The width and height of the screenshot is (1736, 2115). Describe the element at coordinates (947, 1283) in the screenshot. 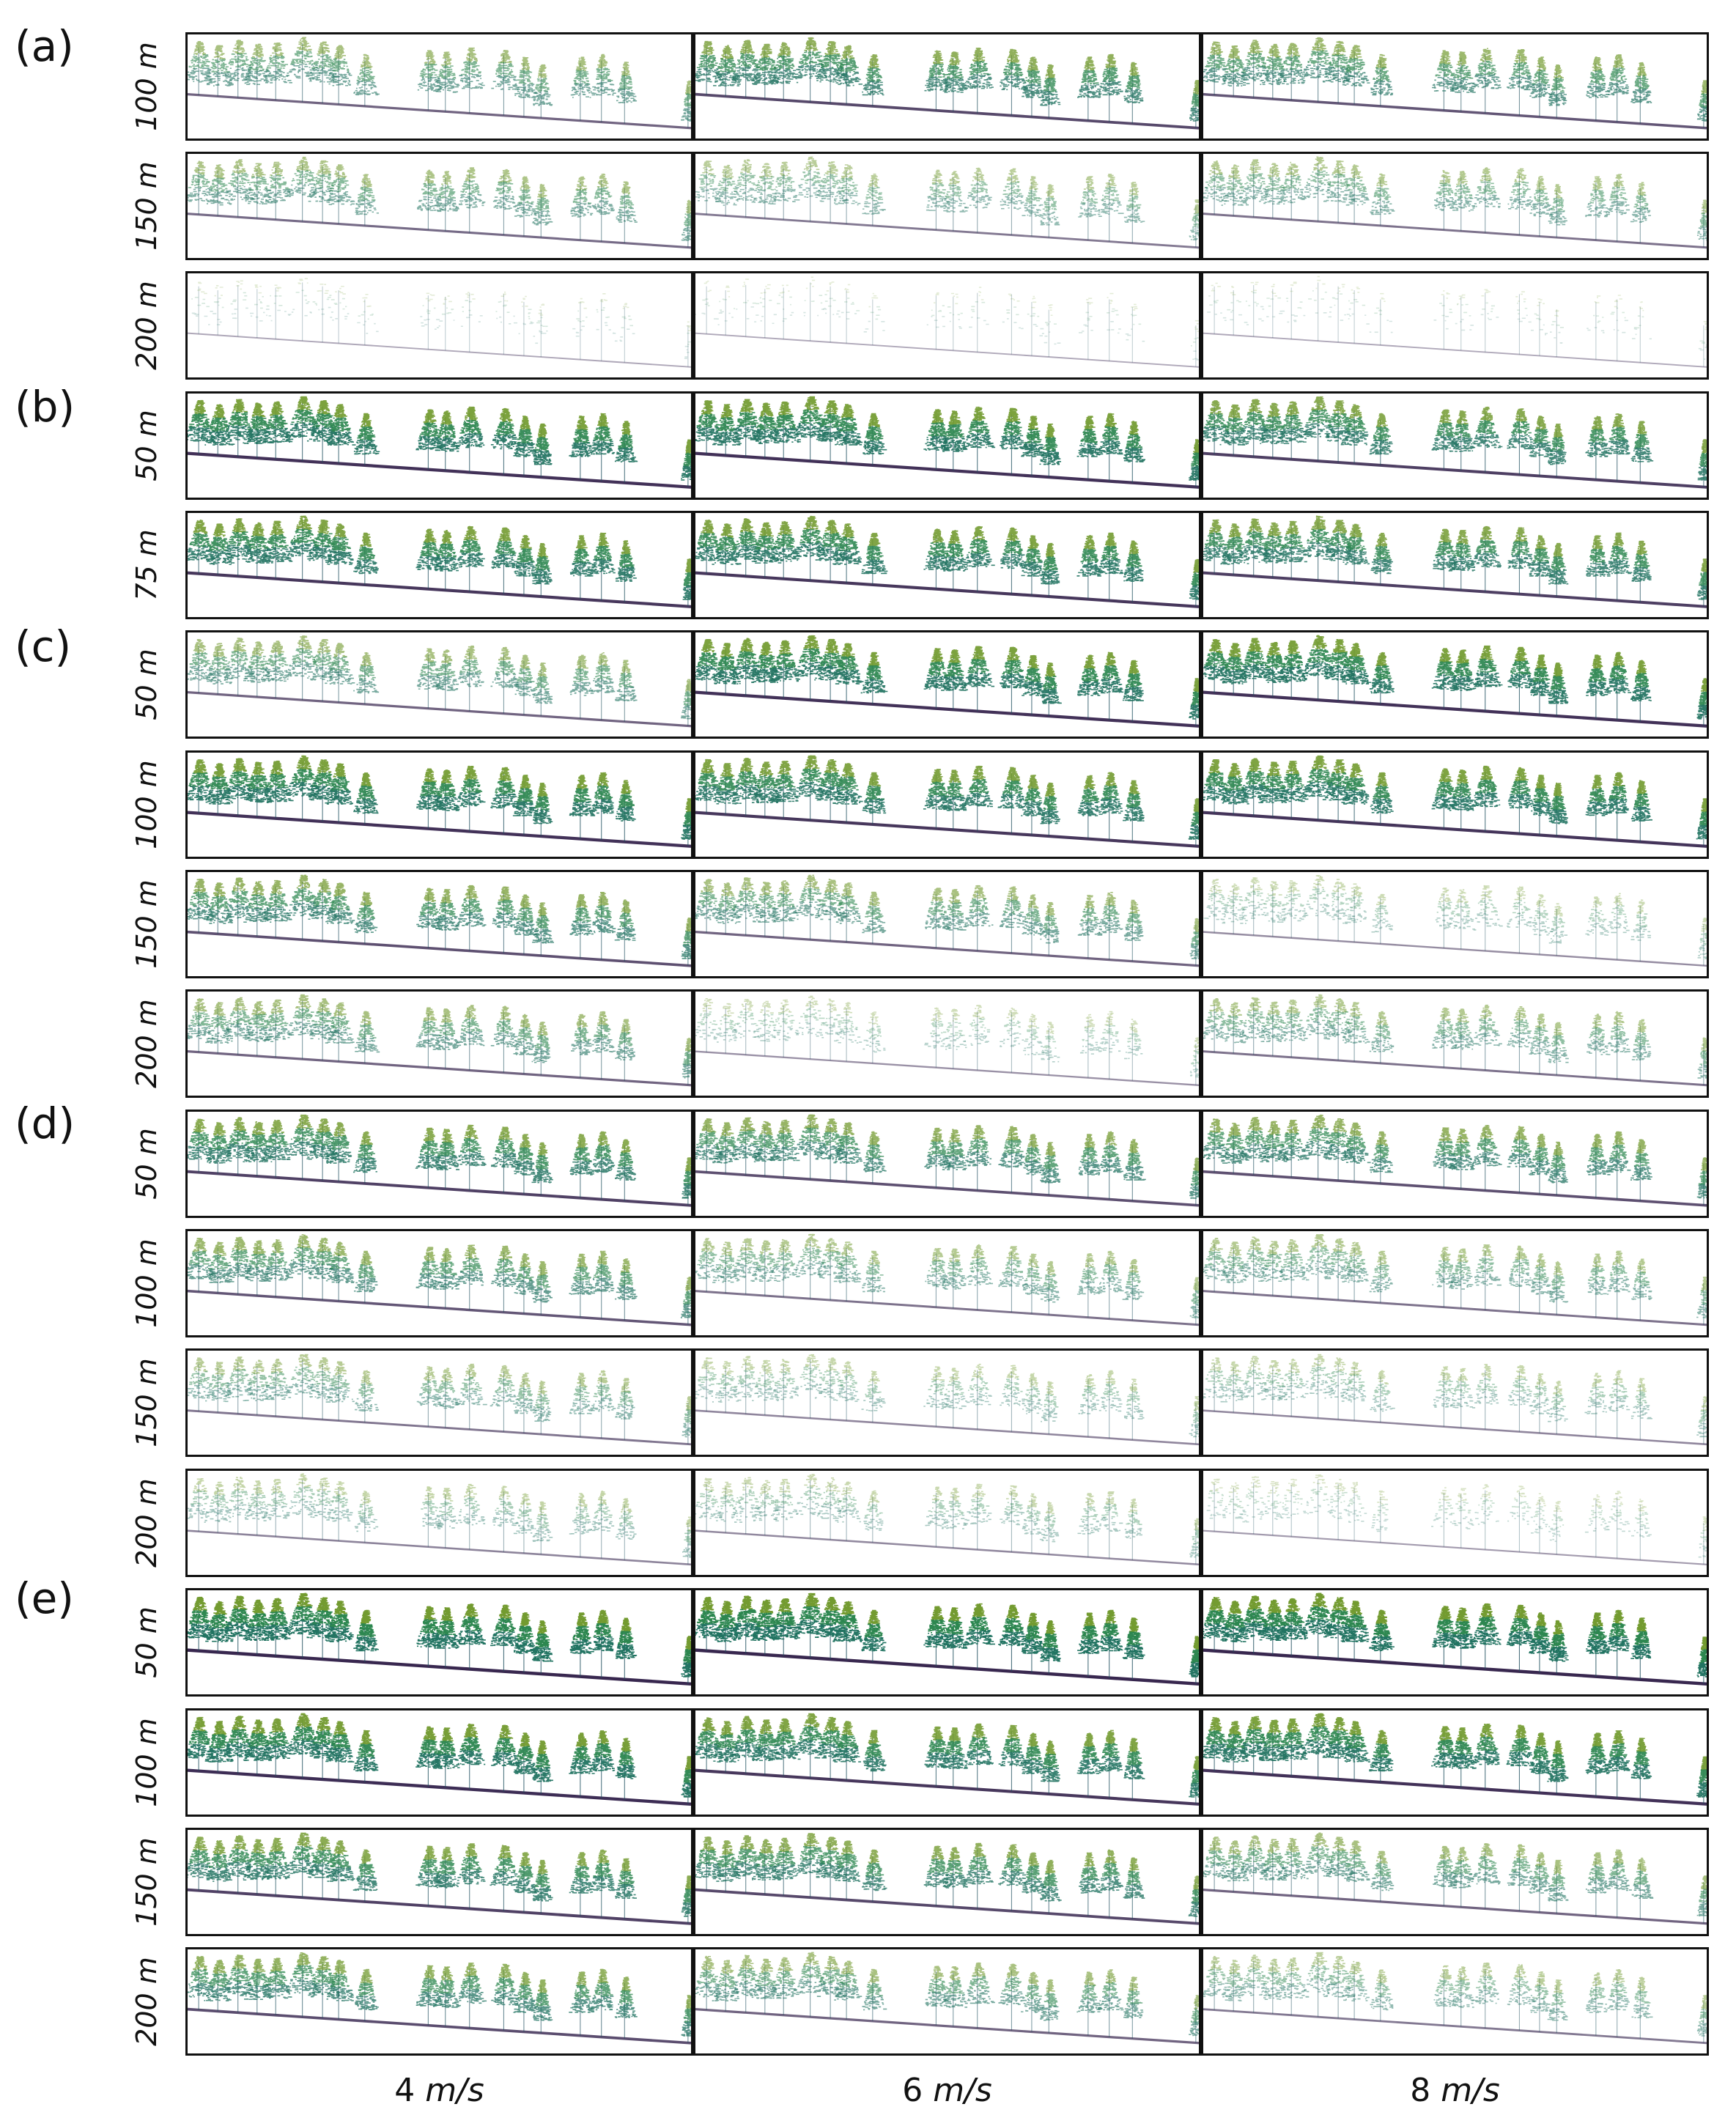

I see `point-cloud-panel` at that location.